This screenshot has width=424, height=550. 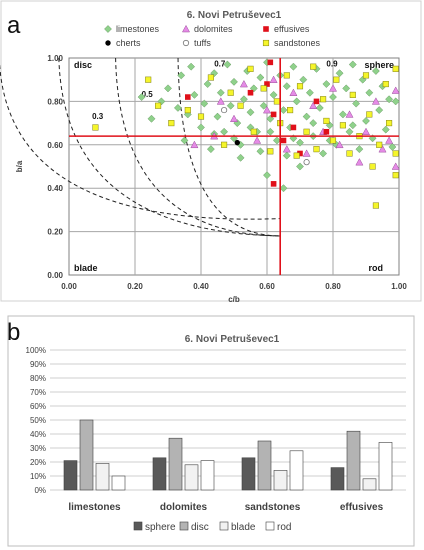 I want to click on legend-swatch-disc, so click(x=184, y=526).